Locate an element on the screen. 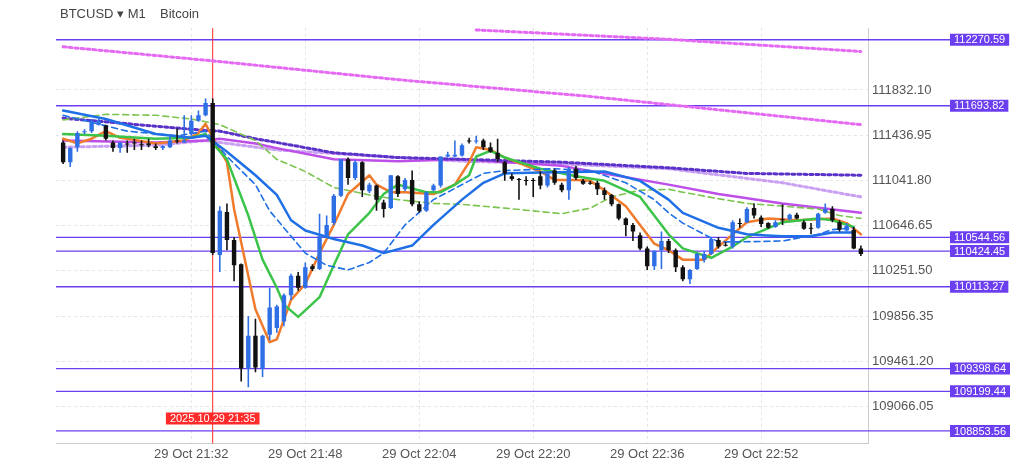 This screenshot has height=473, width=1024. y-tick-label: 111832.10 is located at coordinates (902, 89).